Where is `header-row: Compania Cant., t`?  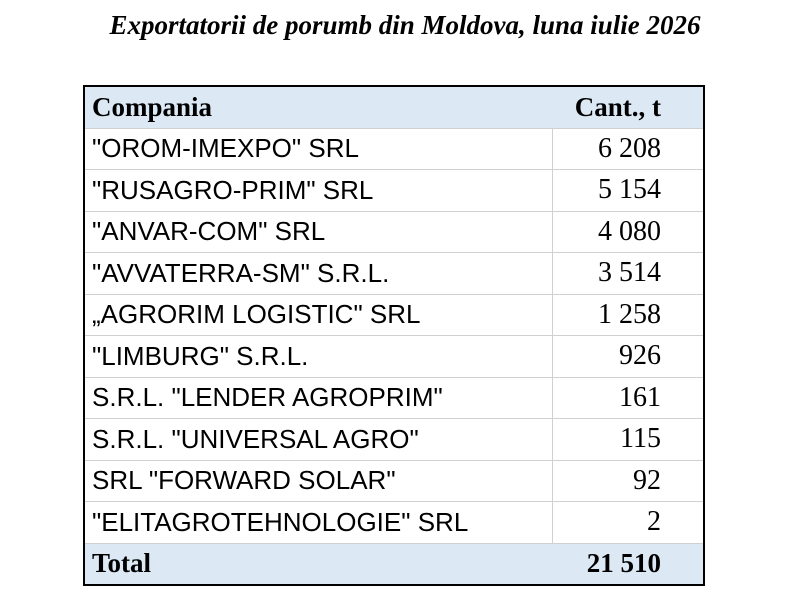
header-row: Compania Cant., t is located at coordinates (394, 107).